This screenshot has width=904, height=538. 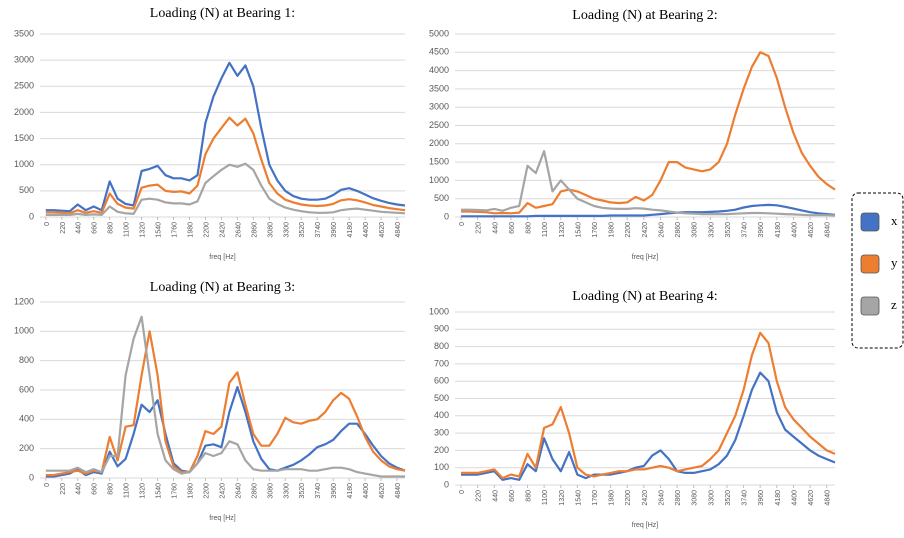 What do you see at coordinates (439, 107) in the screenshot?
I see `y-tick-label: 3000` at bounding box center [439, 107].